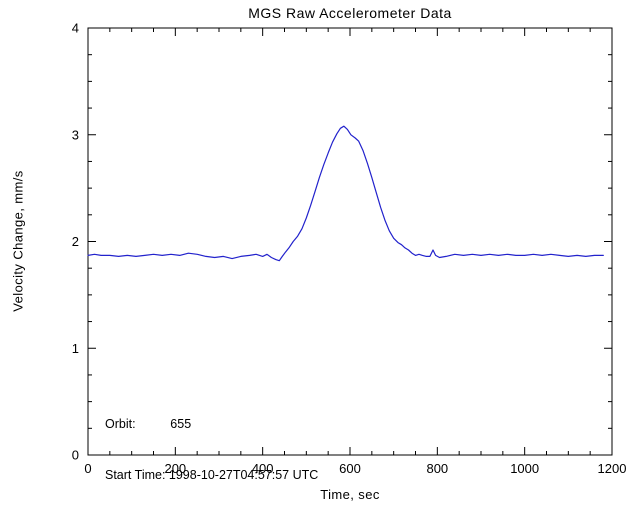  Describe the element at coordinates (263, 468) in the screenshot. I see `svg-text: 400` at that location.